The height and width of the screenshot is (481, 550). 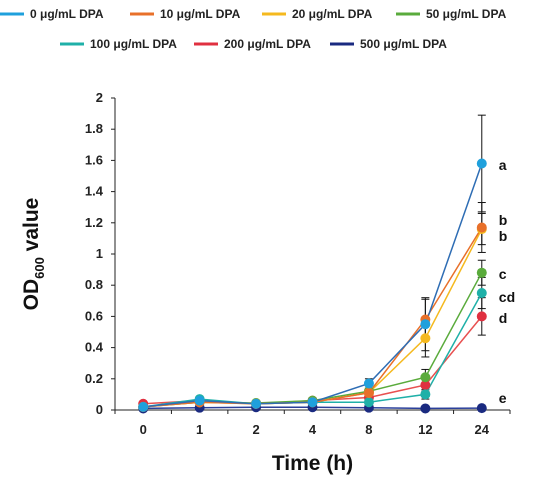 I want to click on legend-label: 50 μg/mL DPA, so click(x=466, y=14).